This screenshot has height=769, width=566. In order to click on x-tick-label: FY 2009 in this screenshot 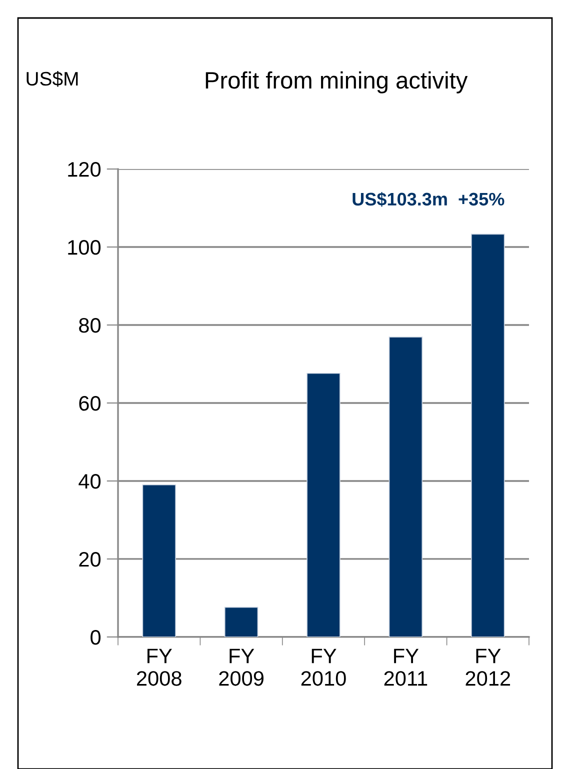, I will do `click(241, 667)`.